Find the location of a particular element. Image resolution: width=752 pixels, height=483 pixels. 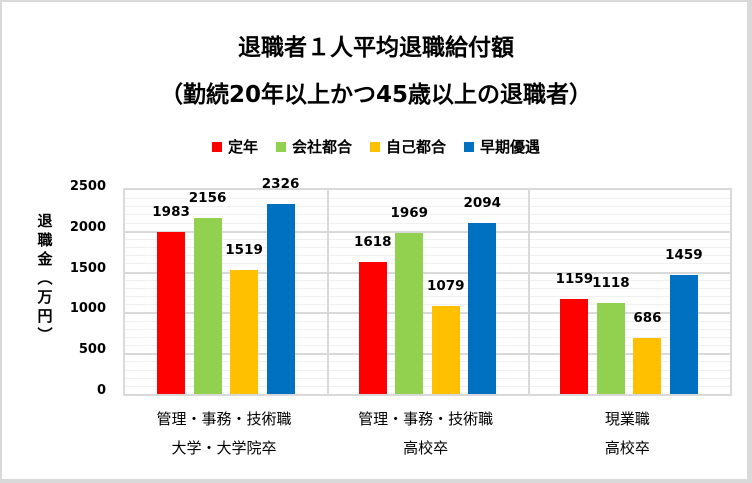

chart-subtitle: （勤続20年以上かつ45歳以上の退職者） is located at coordinates (375, 95).